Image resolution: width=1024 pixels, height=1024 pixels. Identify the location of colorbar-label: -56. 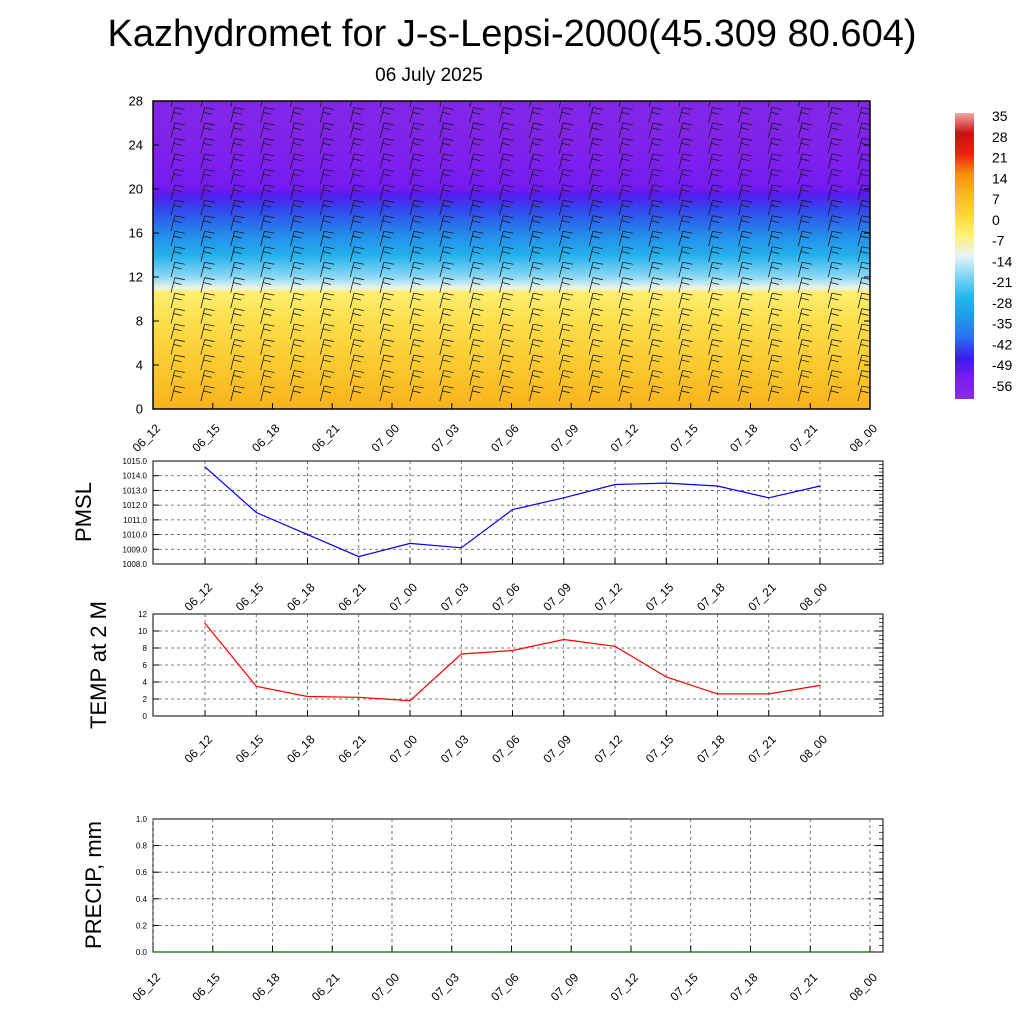
(1002, 386).